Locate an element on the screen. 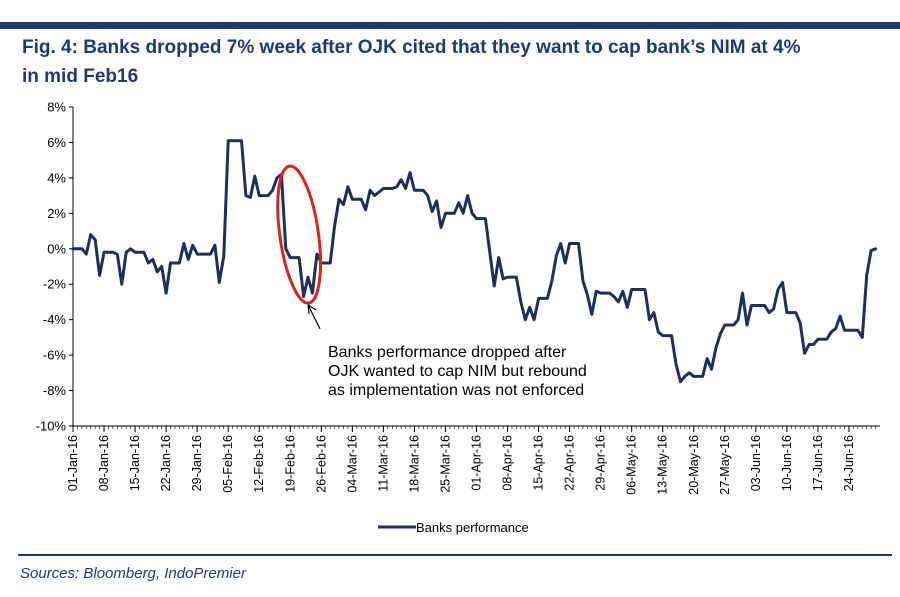 This screenshot has width=900, height=597. source-note: Sources: Bloomberg, IndoPremier is located at coordinates (133, 573).